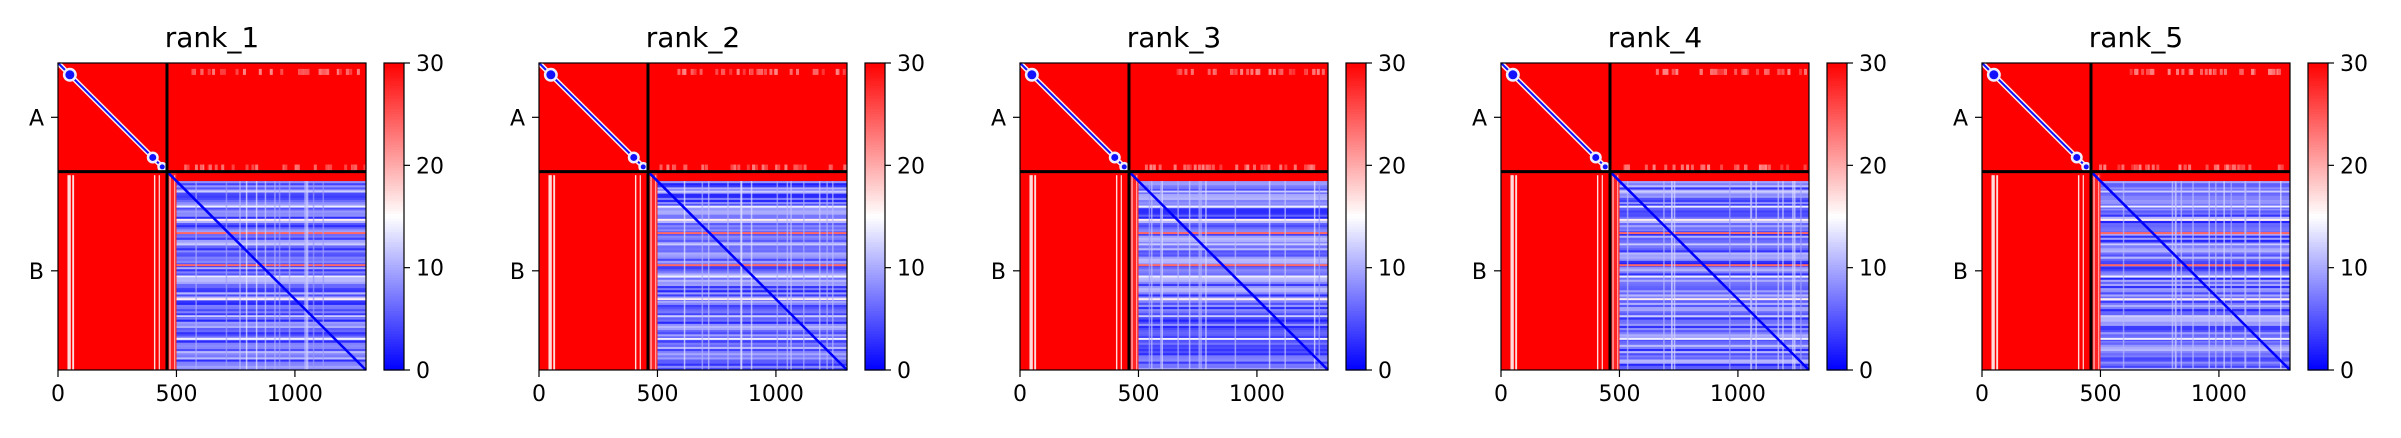  I want to click on diagonal-b, so click(1229, 271).